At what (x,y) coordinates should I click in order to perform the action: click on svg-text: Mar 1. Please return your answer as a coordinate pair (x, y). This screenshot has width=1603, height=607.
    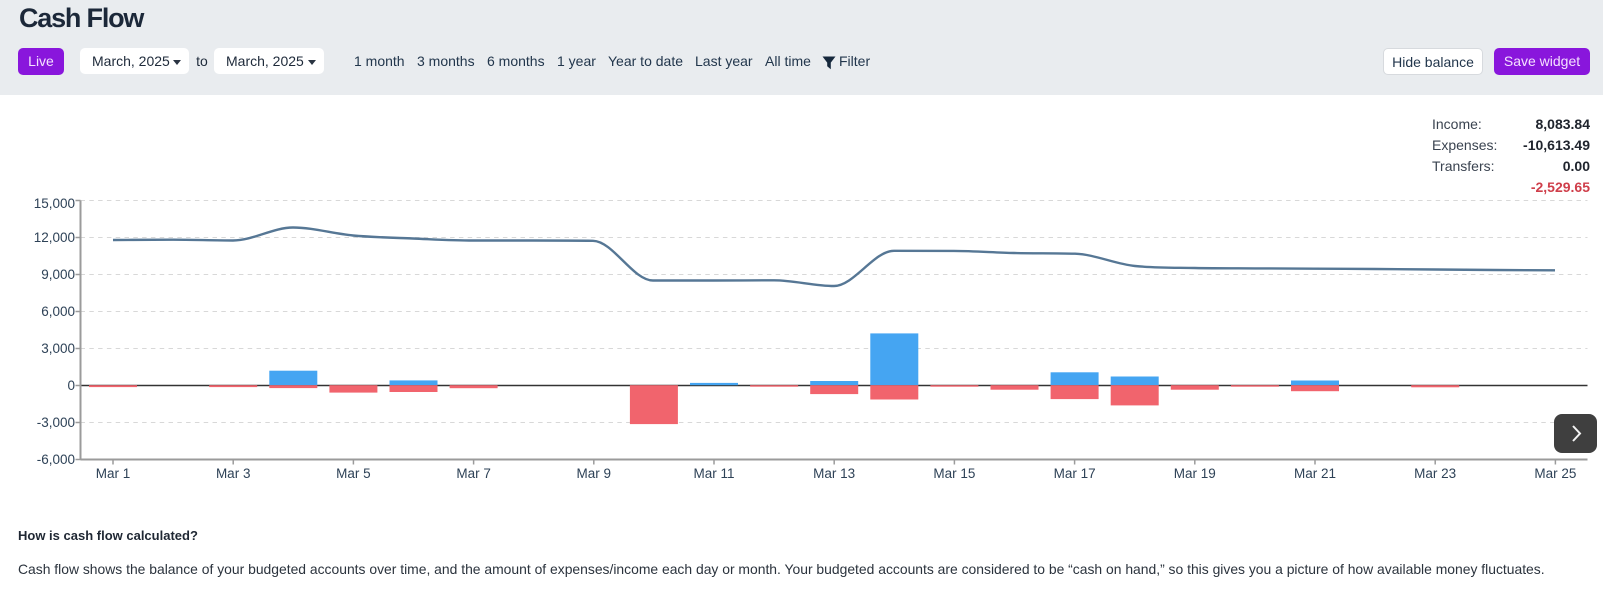
    Looking at the image, I should click on (113, 473).